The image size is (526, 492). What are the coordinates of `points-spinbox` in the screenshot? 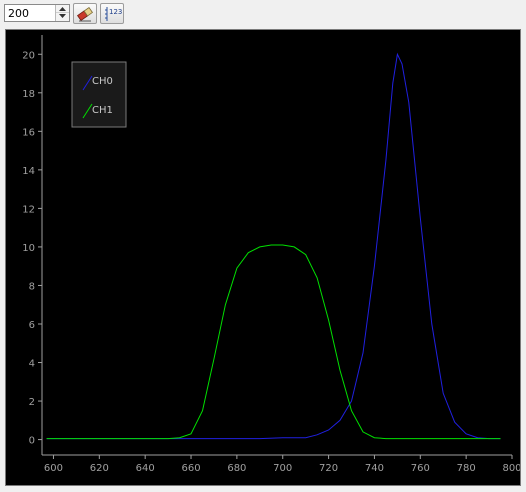 It's located at (37, 13).